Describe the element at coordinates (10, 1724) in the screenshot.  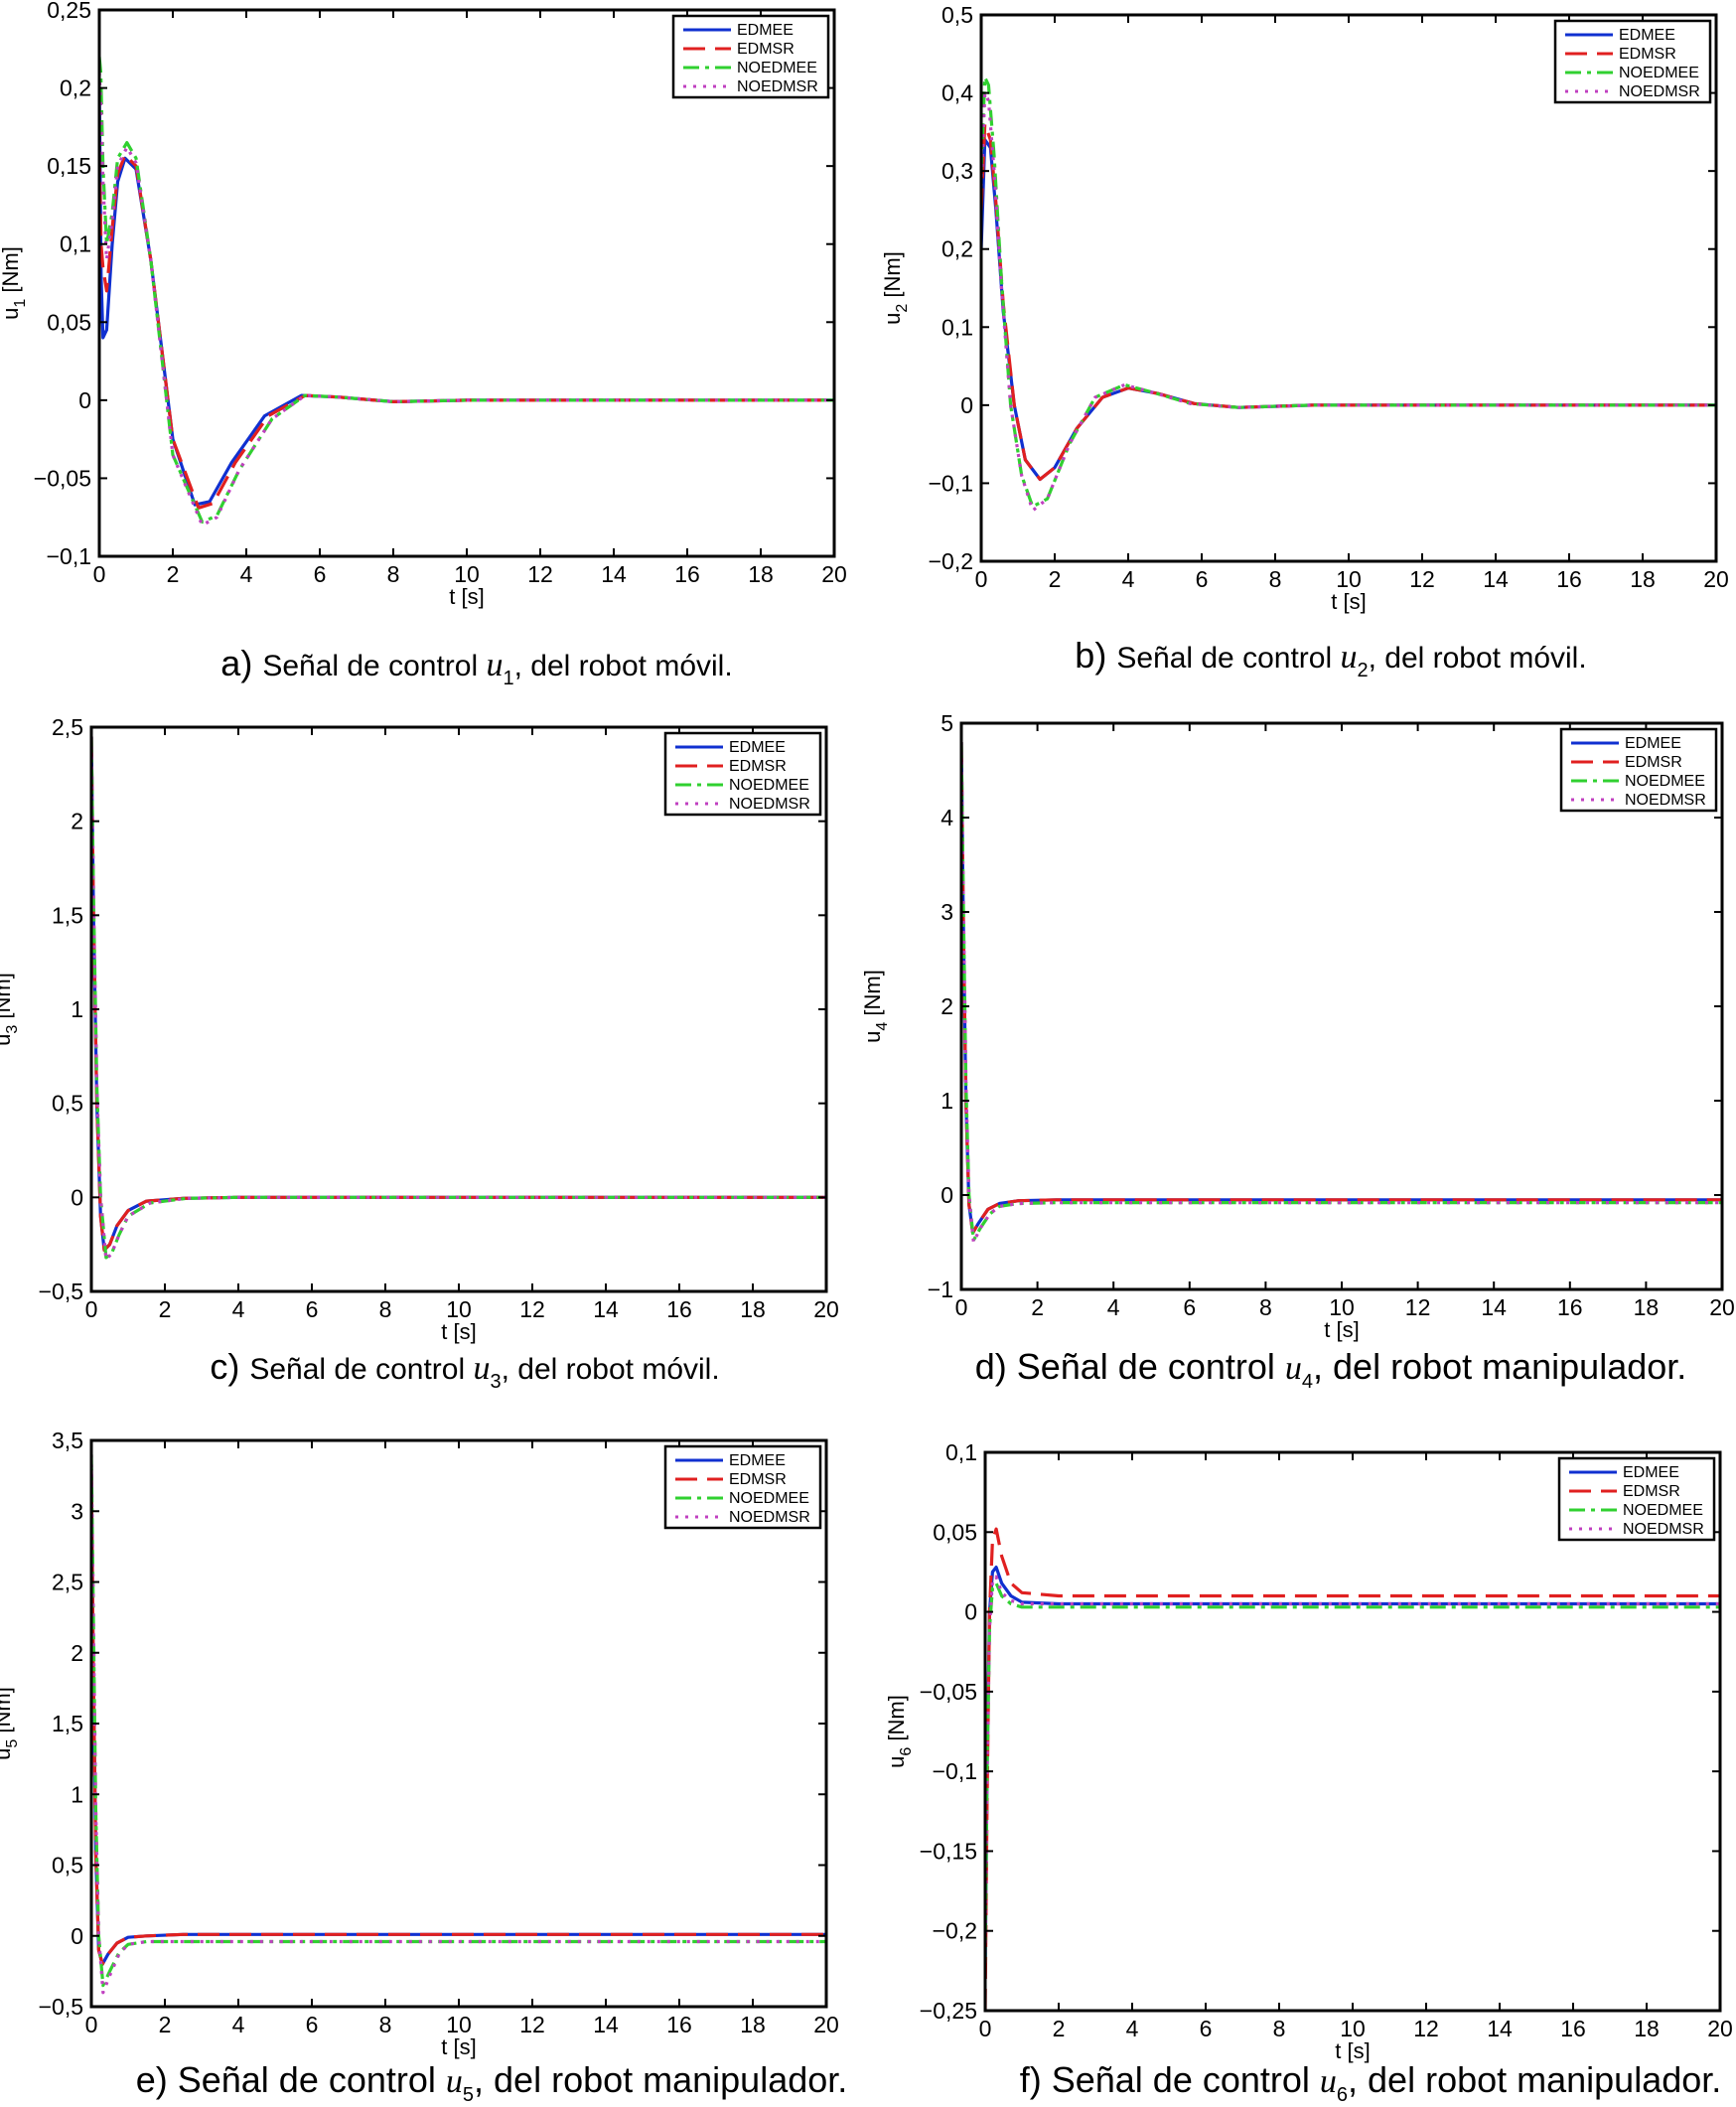
I see `y-axis-label: u5 [Nm]` at that location.